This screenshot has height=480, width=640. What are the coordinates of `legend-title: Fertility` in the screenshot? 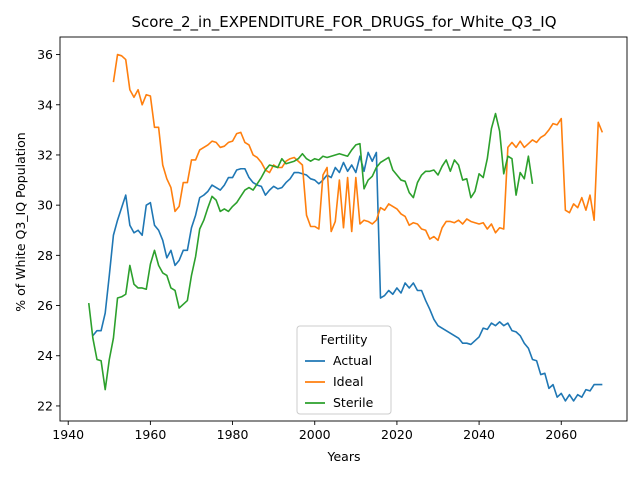 It's located at (345, 339).